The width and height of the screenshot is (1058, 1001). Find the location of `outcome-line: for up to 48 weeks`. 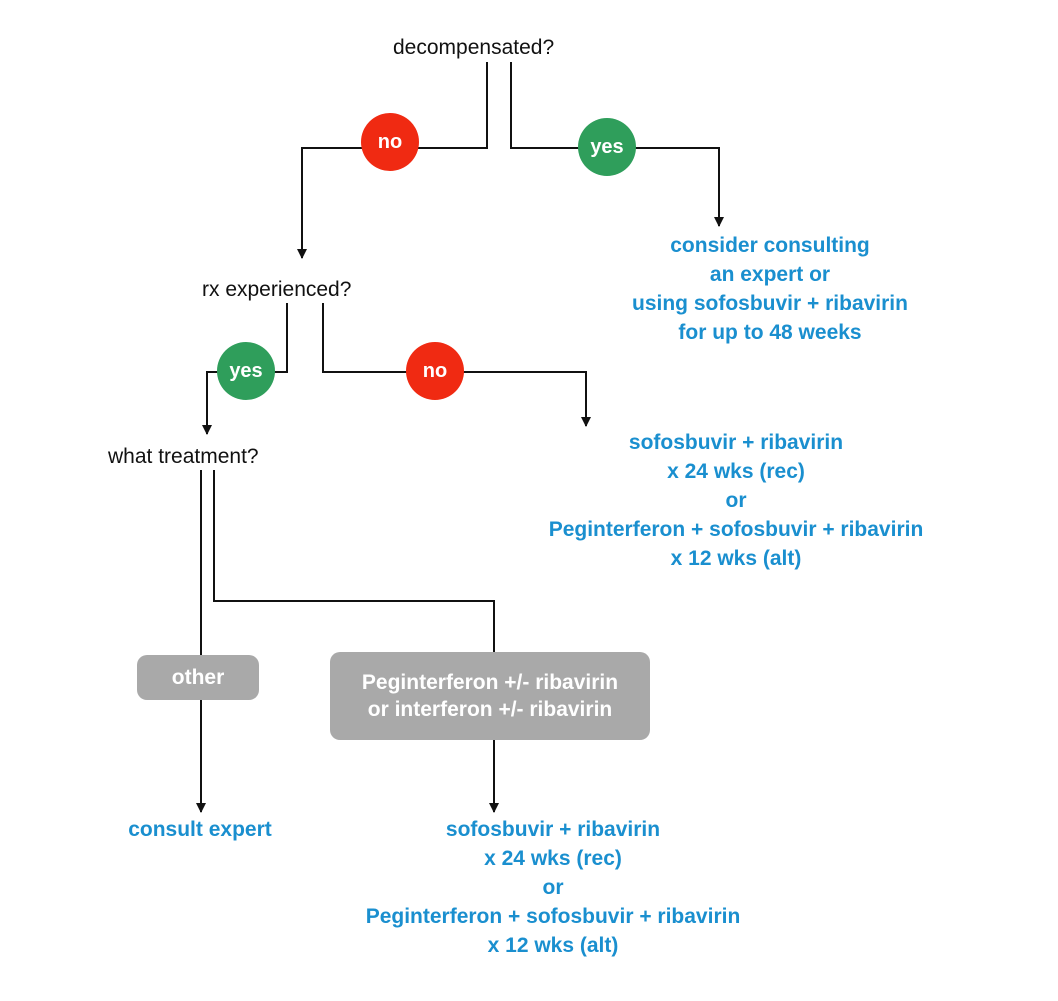

outcome-line: for up to 48 weeks is located at coordinates (770, 332).